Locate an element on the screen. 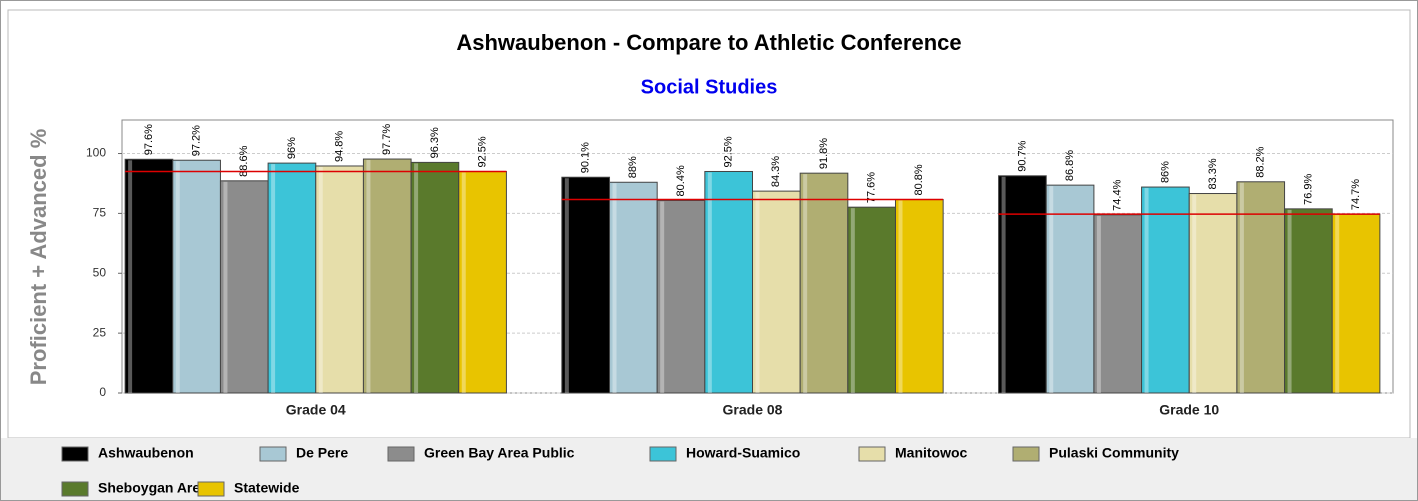 This screenshot has width=1418, height=501. value-label: 80.4% is located at coordinates (681, 180).